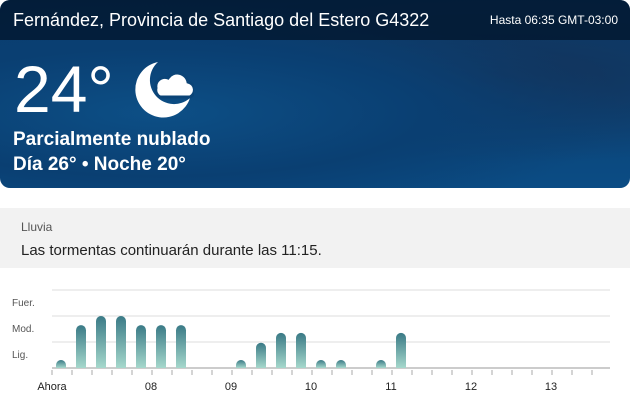  Describe the element at coordinates (52, 387) in the screenshot. I see `x-tick-label: Ahora` at that location.